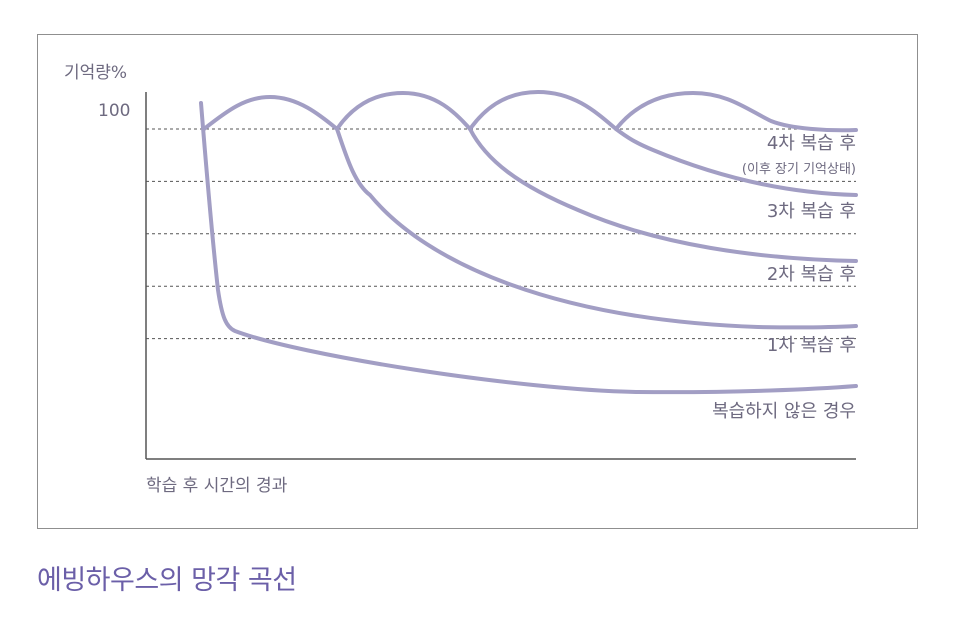 The width and height of the screenshot is (960, 620). What do you see at coordinates (811, 345) in the screenshot?
I see `series-label-review-1: 1차 복습 후` at bounding box center [811, 345].